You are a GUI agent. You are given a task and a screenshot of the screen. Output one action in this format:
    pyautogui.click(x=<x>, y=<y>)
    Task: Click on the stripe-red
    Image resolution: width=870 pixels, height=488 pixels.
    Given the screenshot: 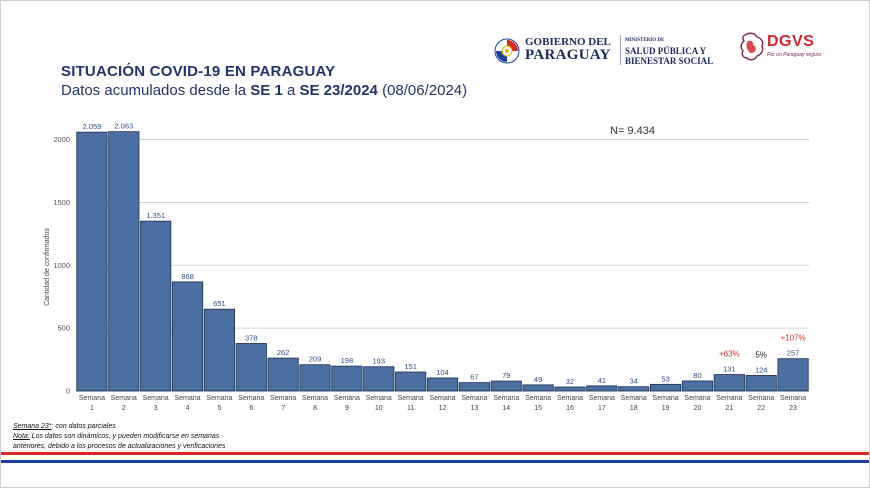 What is the action you would take?
    pyautogui.click(x=435, y=453)
    